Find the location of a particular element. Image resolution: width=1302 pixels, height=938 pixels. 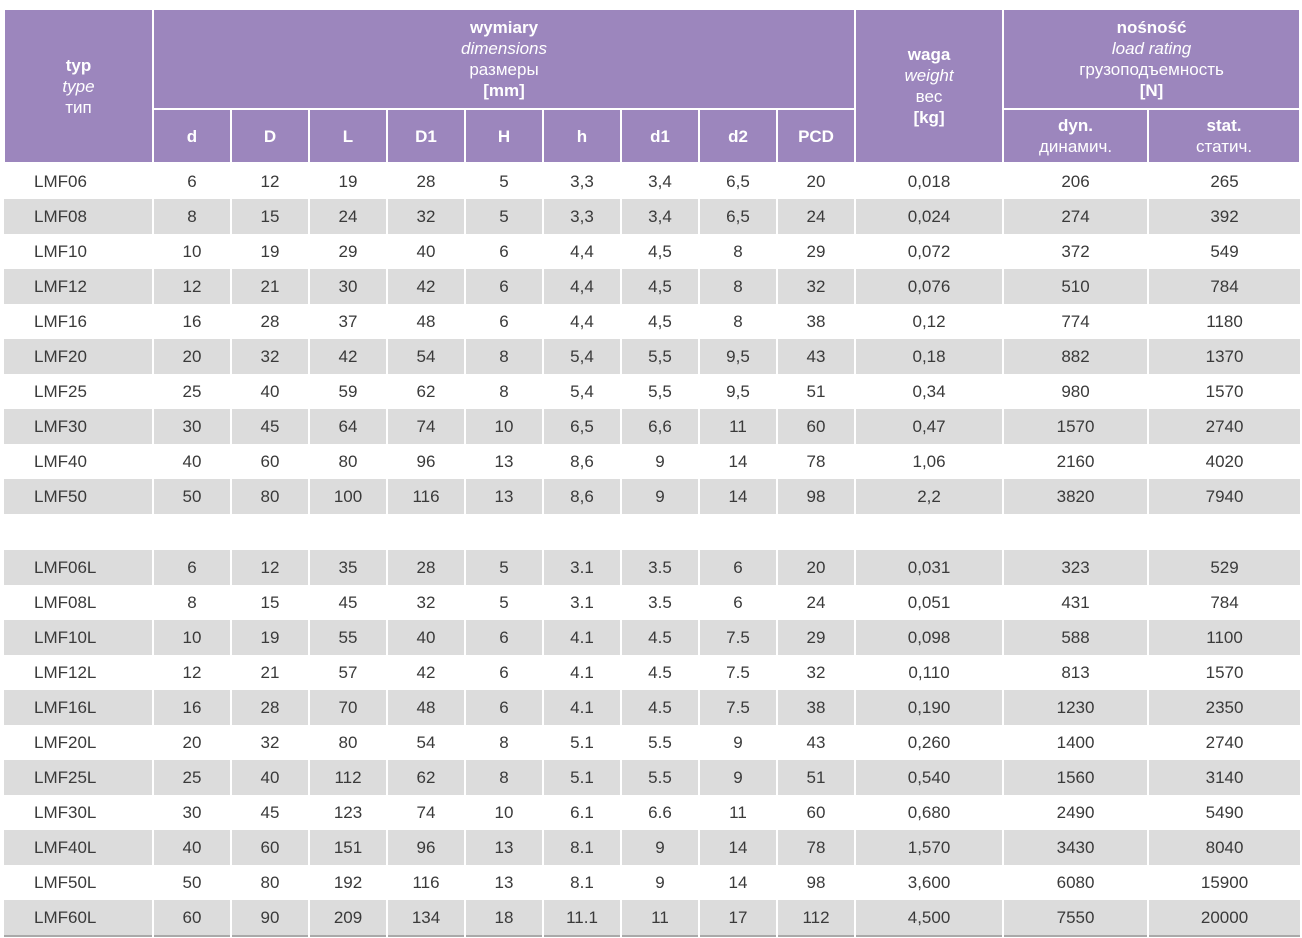

value-cell: 323 is located at coordinates (1075, 567).